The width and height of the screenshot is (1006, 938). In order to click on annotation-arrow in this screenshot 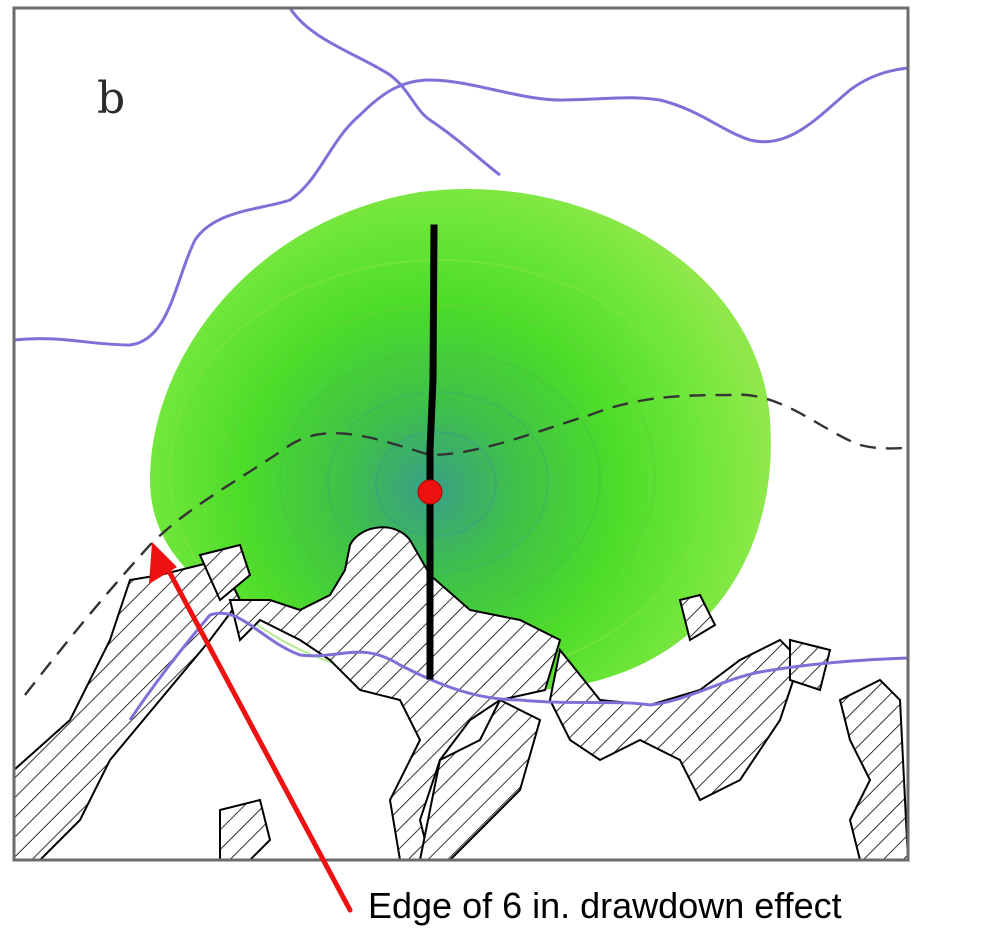, I will do `click(251, 727)`.